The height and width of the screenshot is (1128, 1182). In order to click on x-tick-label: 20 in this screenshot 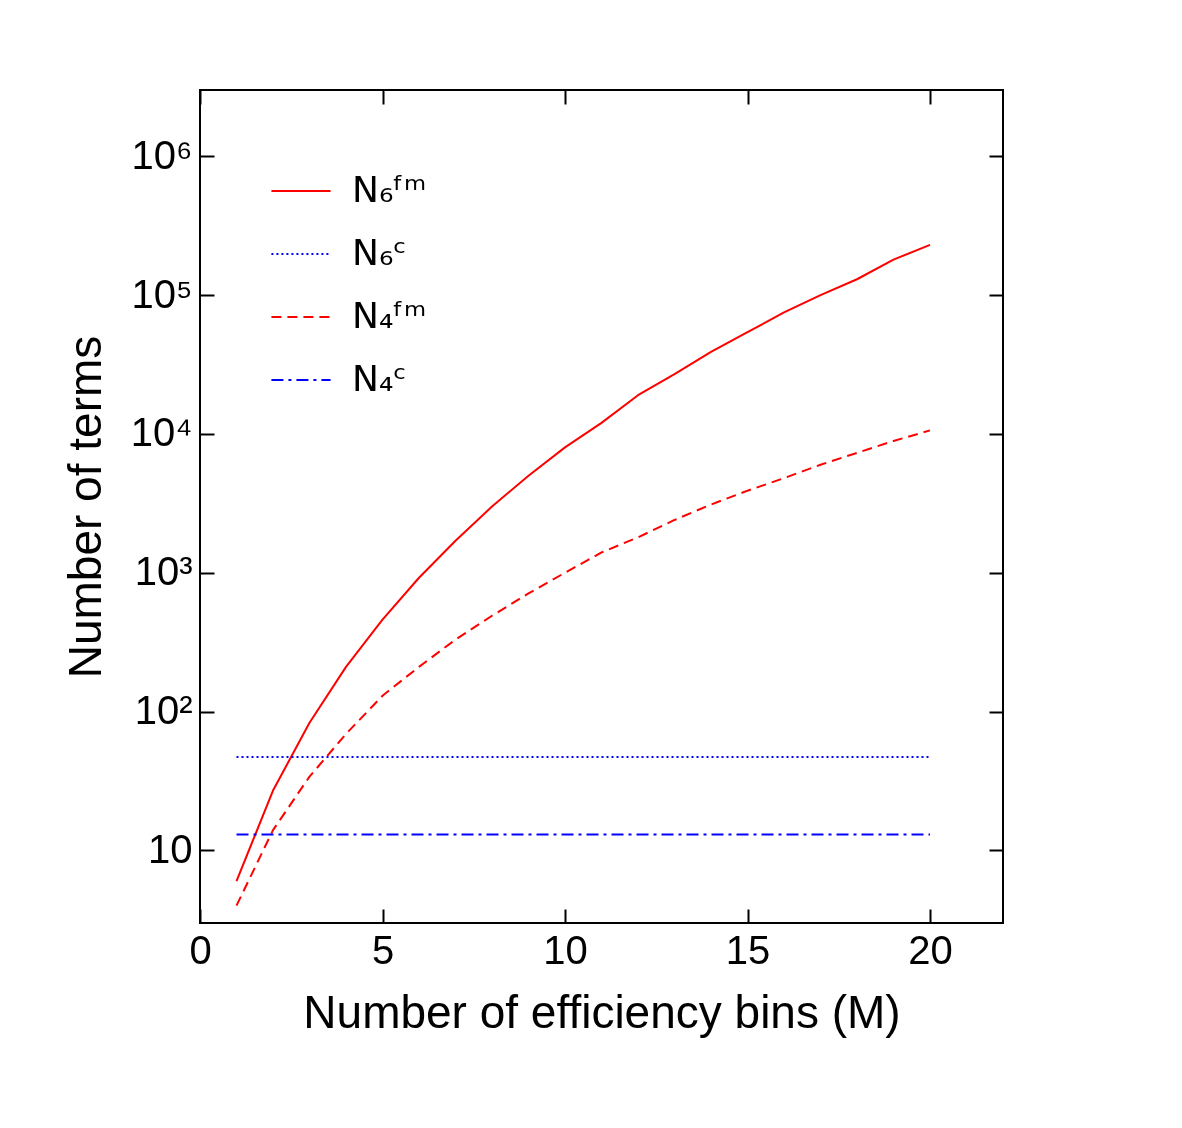, I will do `click(930, 949)`.